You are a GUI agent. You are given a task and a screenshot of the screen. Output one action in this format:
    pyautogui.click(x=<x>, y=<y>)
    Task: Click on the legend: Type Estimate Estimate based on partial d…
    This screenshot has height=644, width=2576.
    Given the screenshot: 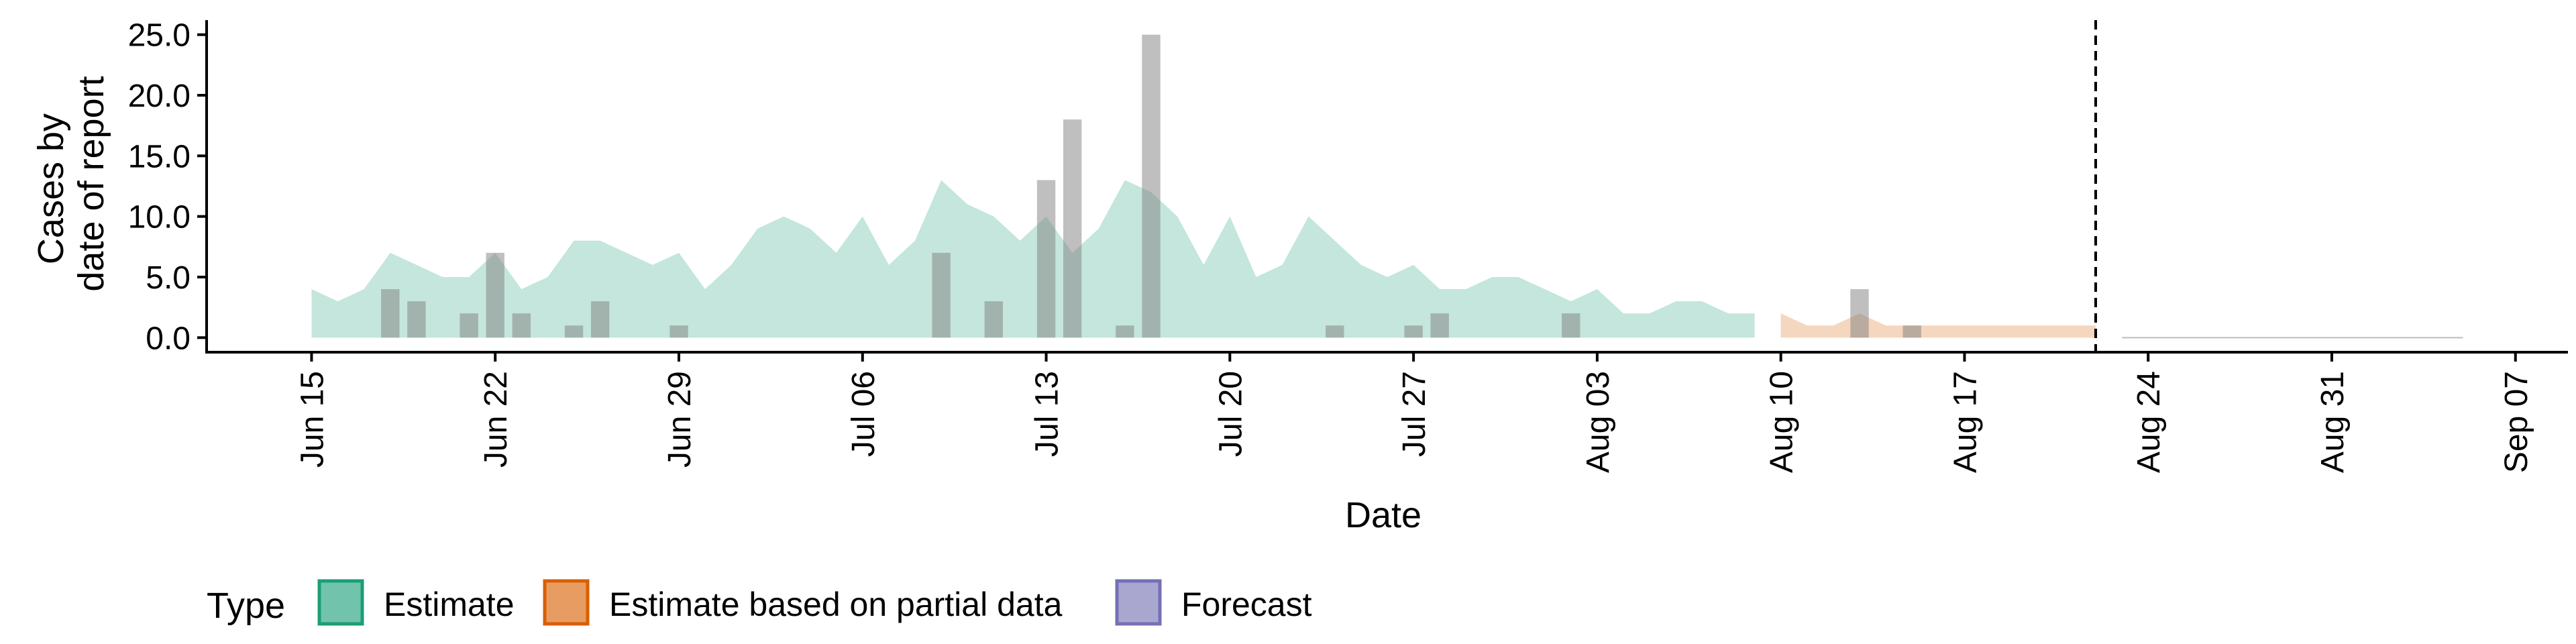 What is the action you would take?
    pyautogui.click(x=759, y=602)
    